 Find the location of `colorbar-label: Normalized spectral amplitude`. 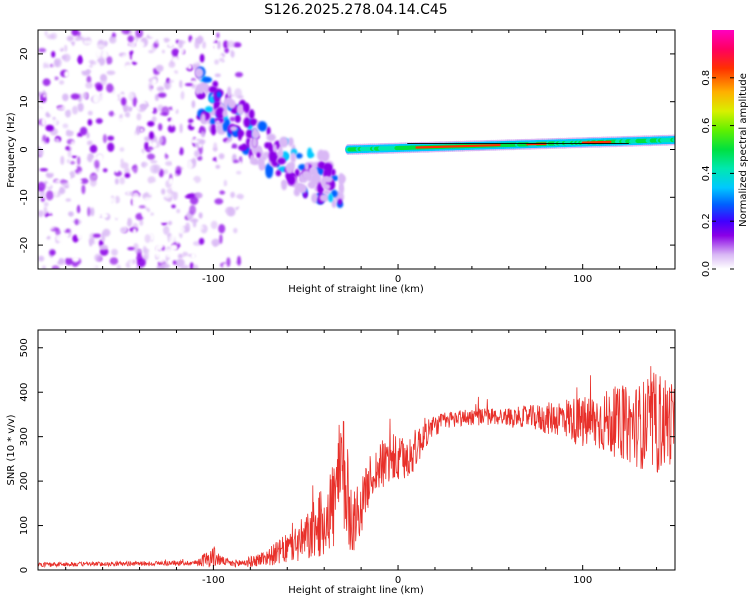

colorbar-label: Normalized spectral amplitude is located at coordinates (743, 150).